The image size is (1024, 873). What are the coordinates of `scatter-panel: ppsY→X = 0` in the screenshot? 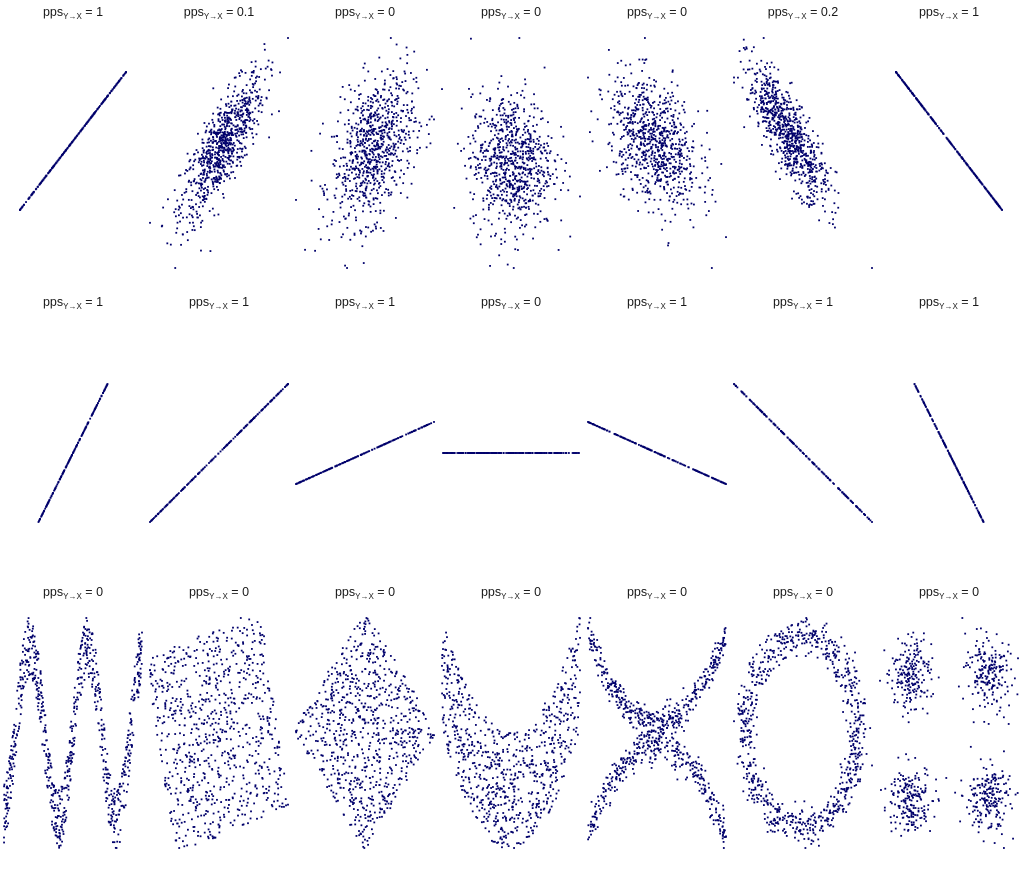 It's located at (657, 145).